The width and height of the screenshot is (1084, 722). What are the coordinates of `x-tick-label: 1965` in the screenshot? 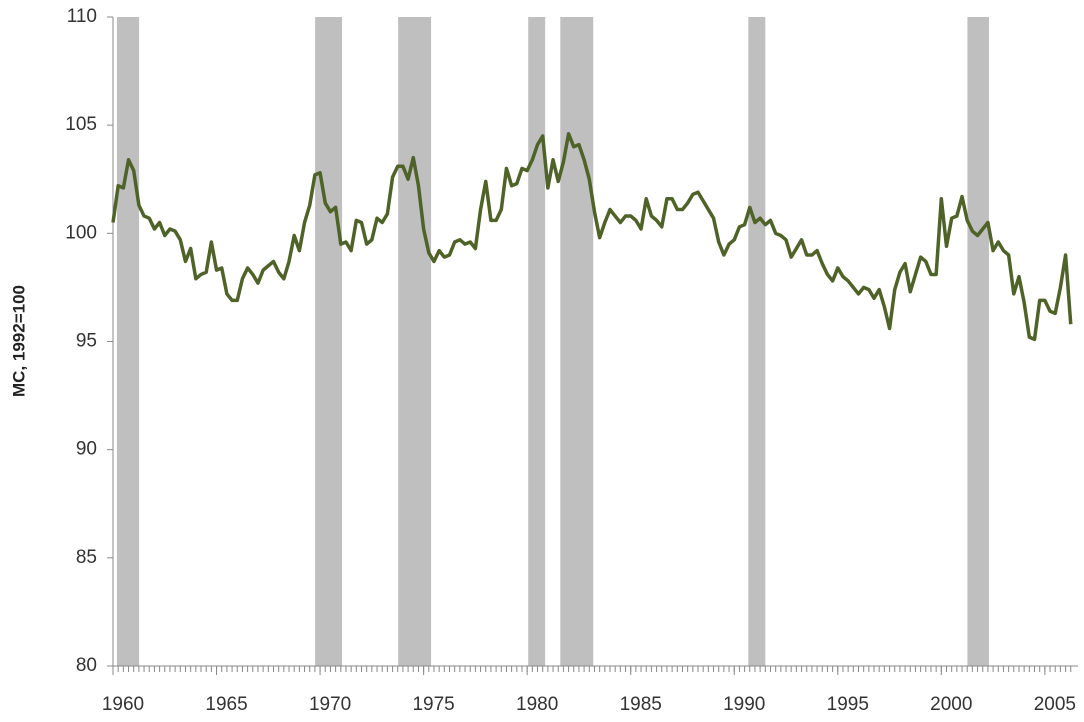 It's located at (226, 704).